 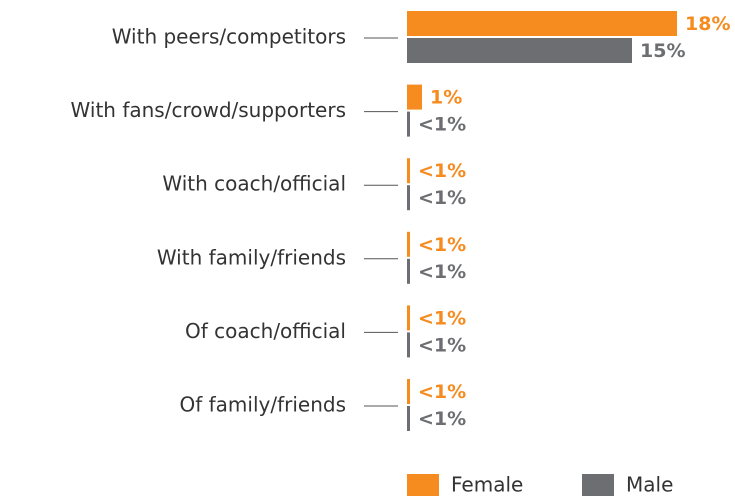 I want to click on value-label: 1%, so click(x=446, y=98).